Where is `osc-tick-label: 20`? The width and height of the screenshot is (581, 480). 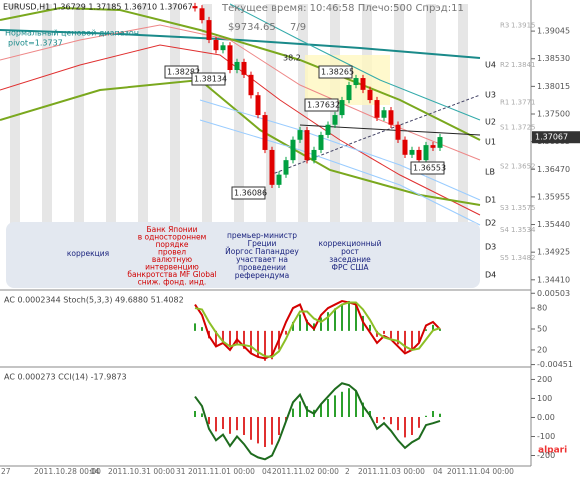
osc-tick-label: 20 is located at coordinates (542, 349).